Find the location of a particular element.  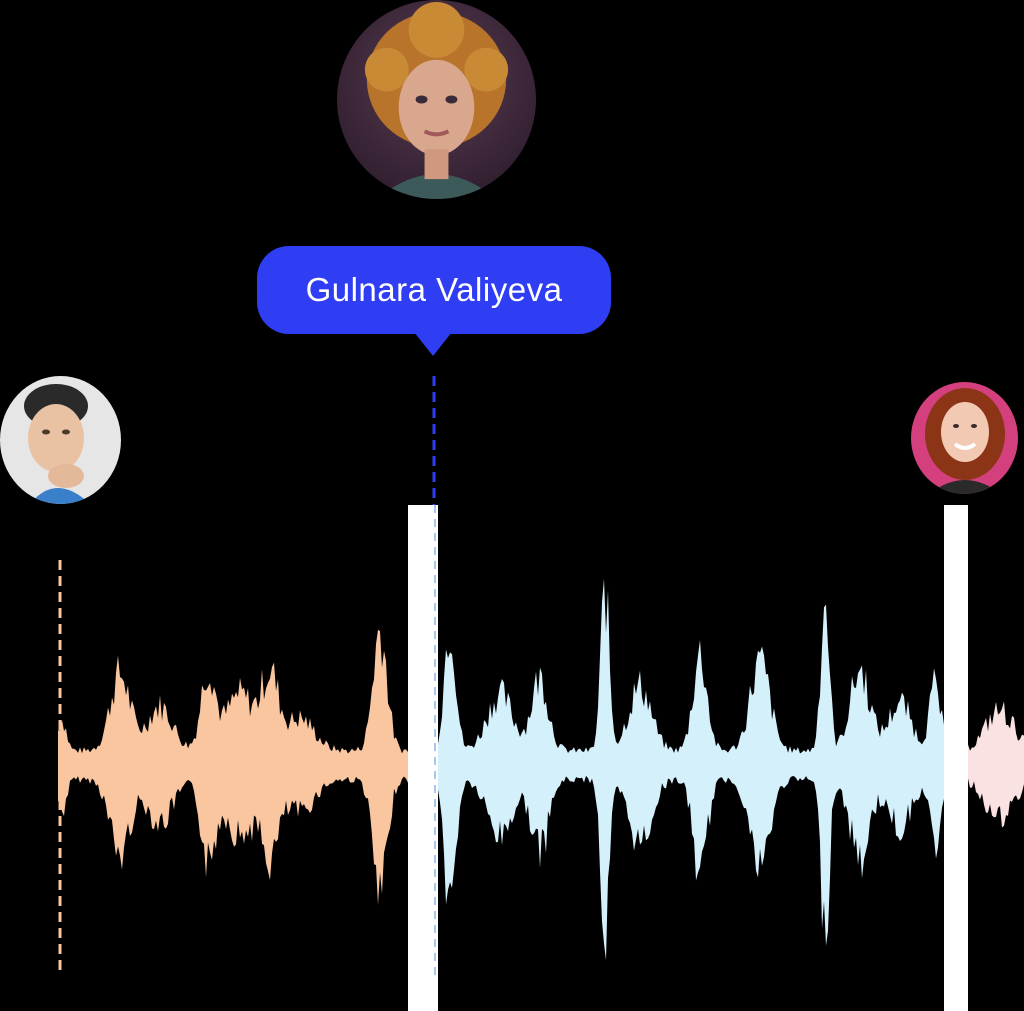

speaker-avatar-center is located at coordinates (436, 99).